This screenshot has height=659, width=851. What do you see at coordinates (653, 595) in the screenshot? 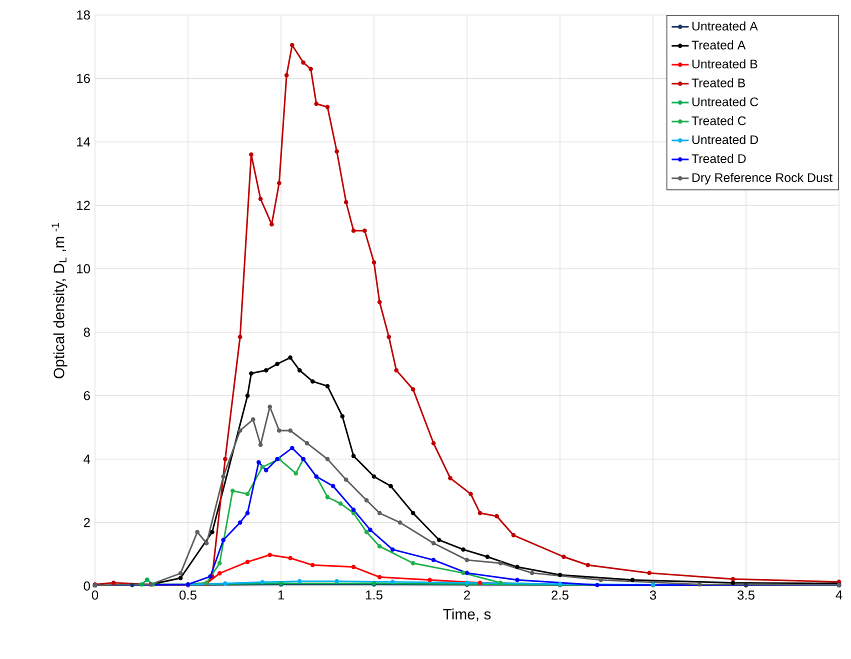
I see `x-tick-label: 3` at bounding box center [653, 595].